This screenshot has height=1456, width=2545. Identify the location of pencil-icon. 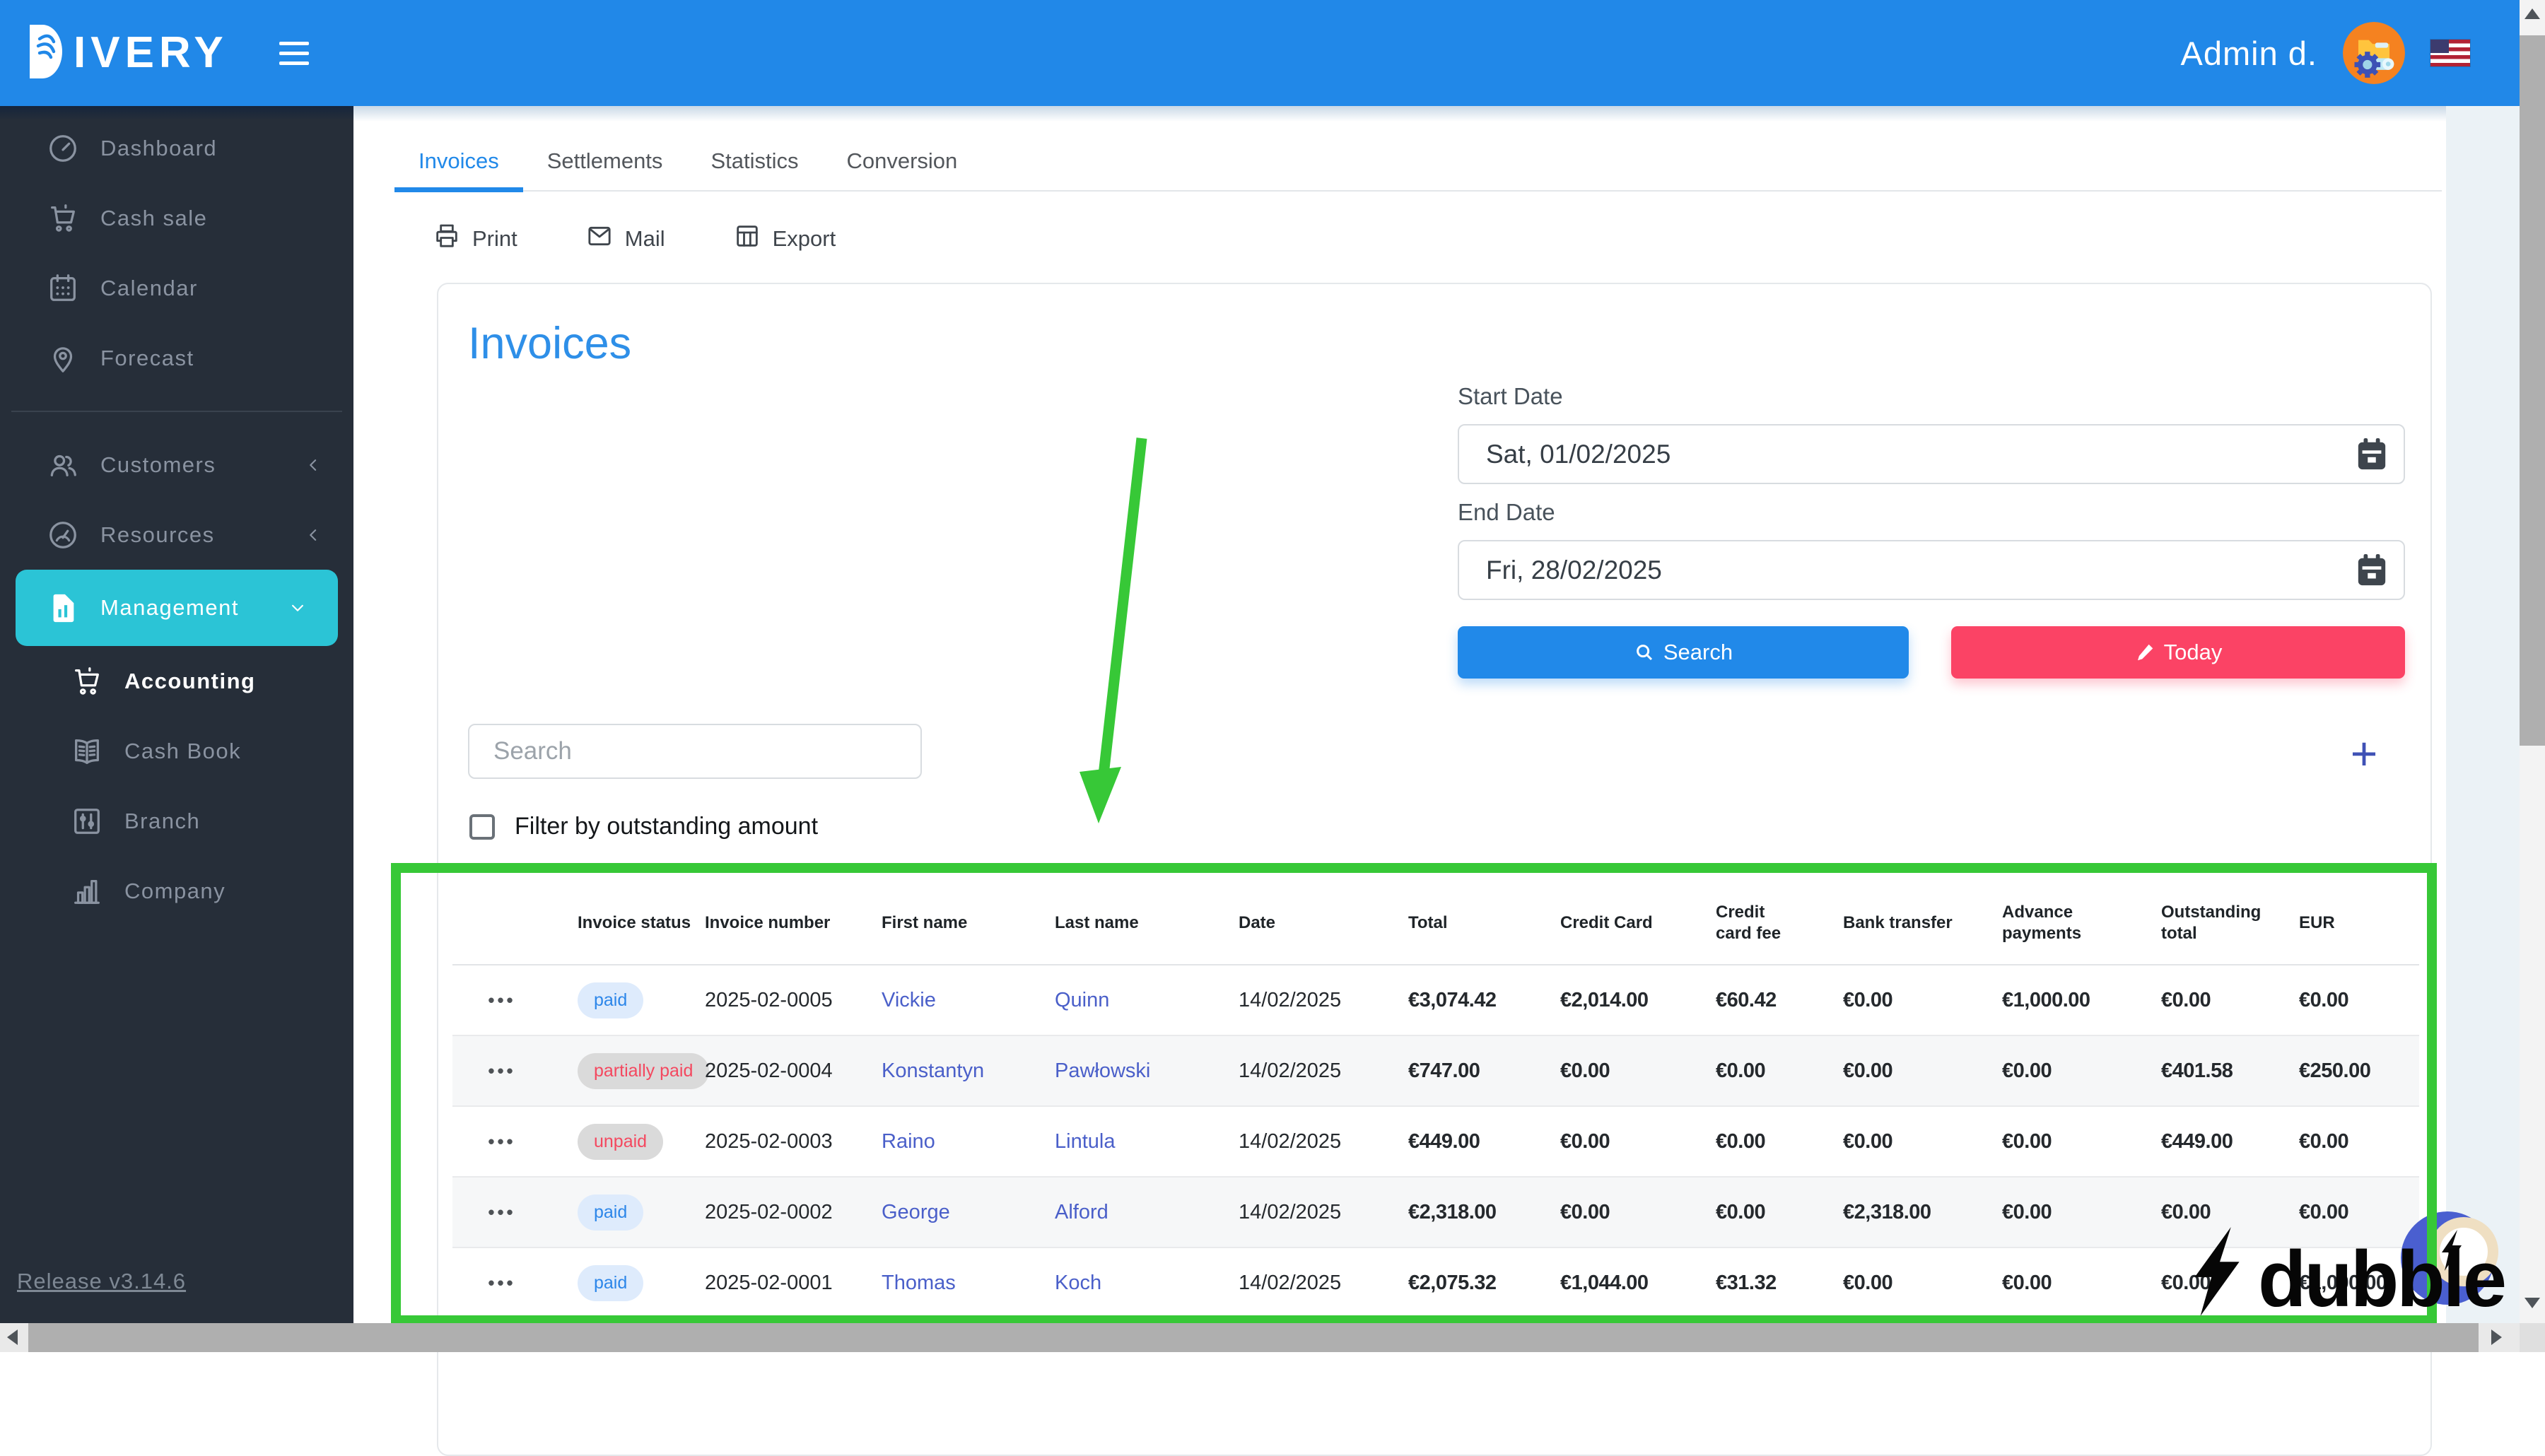
(2145, 652).